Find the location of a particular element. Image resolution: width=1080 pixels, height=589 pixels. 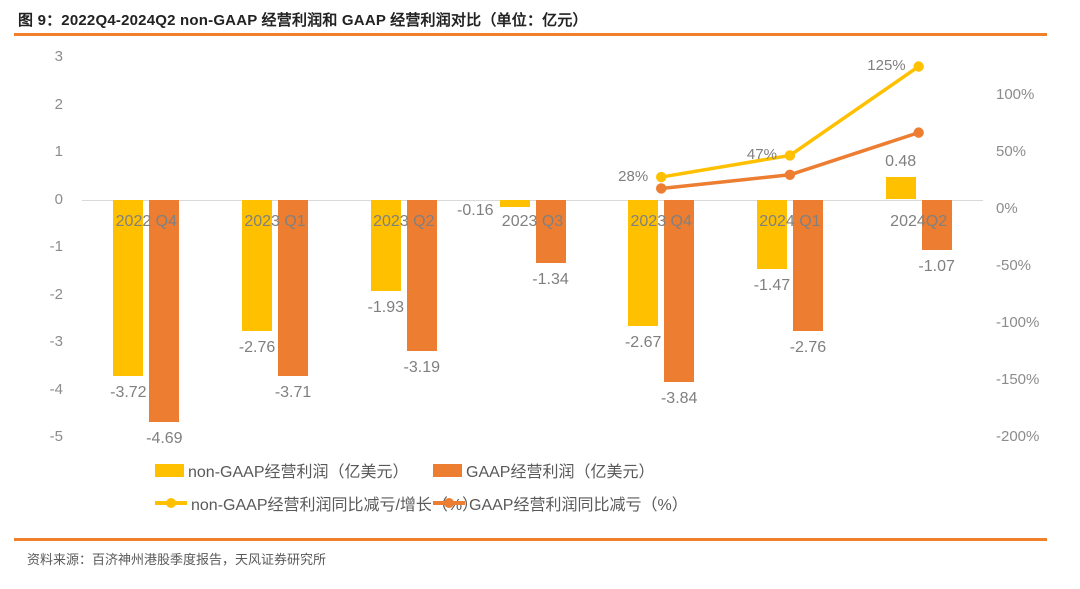

category-label: 2022 Q4 is located at coordinates (146, 221).